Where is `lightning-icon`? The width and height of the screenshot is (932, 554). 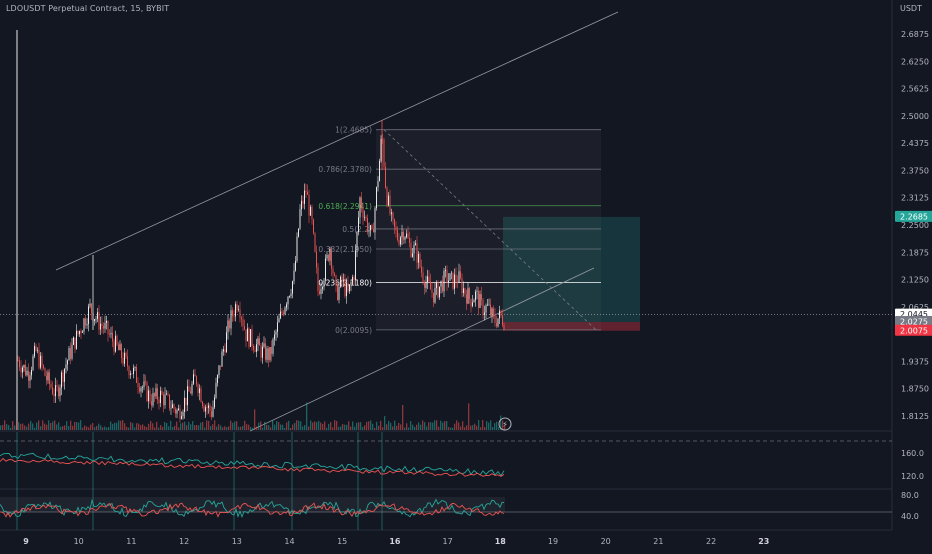 lightning-icon is located at coordinates (505, 424).